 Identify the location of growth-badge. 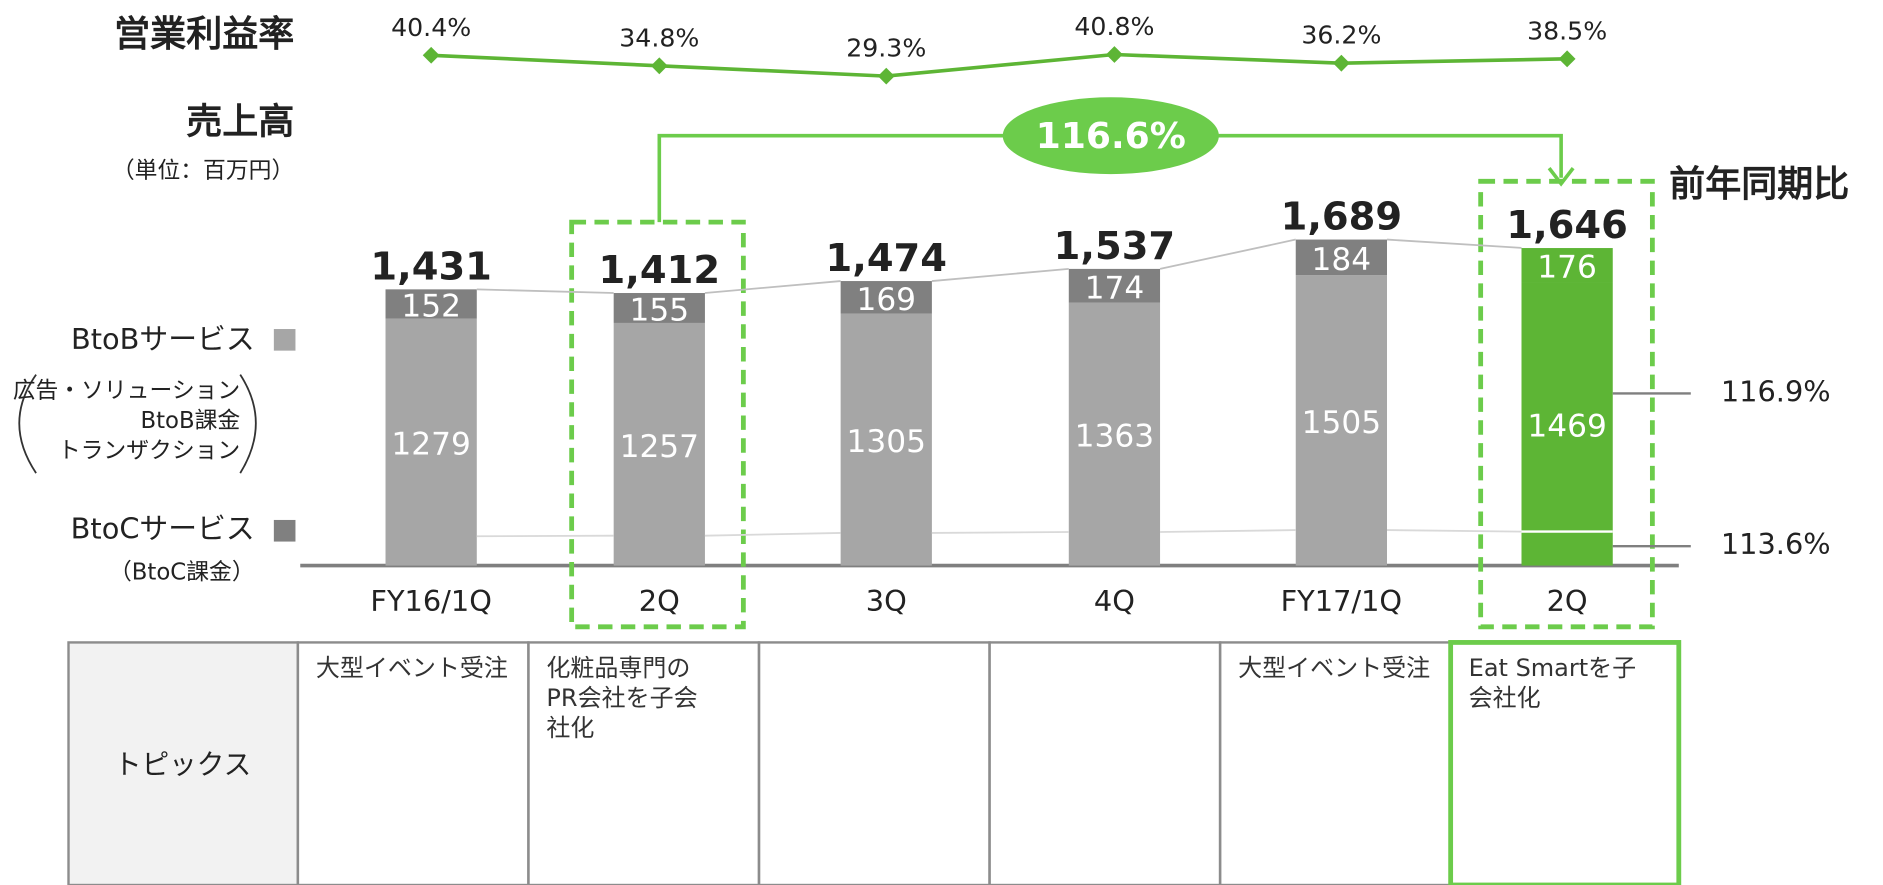
(1110, 136).